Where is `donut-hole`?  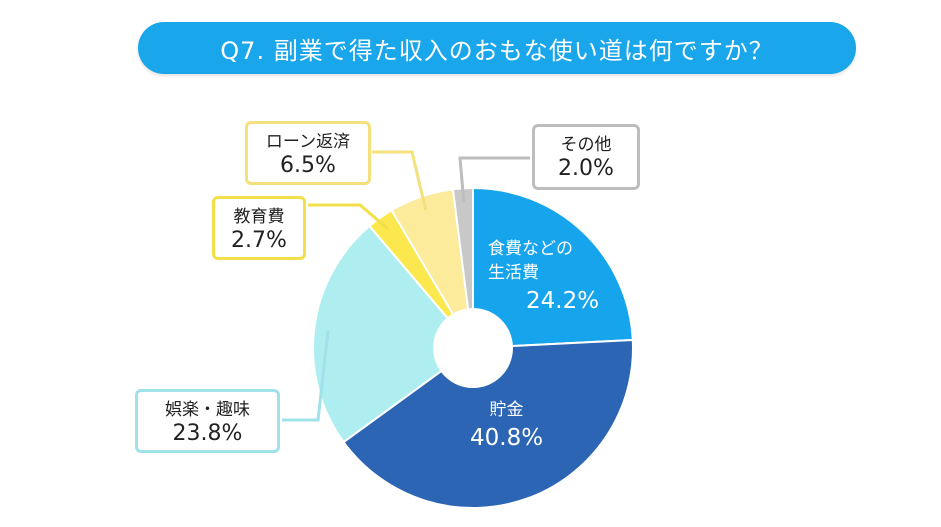 donut-hole is located at coordinates (473, 348).